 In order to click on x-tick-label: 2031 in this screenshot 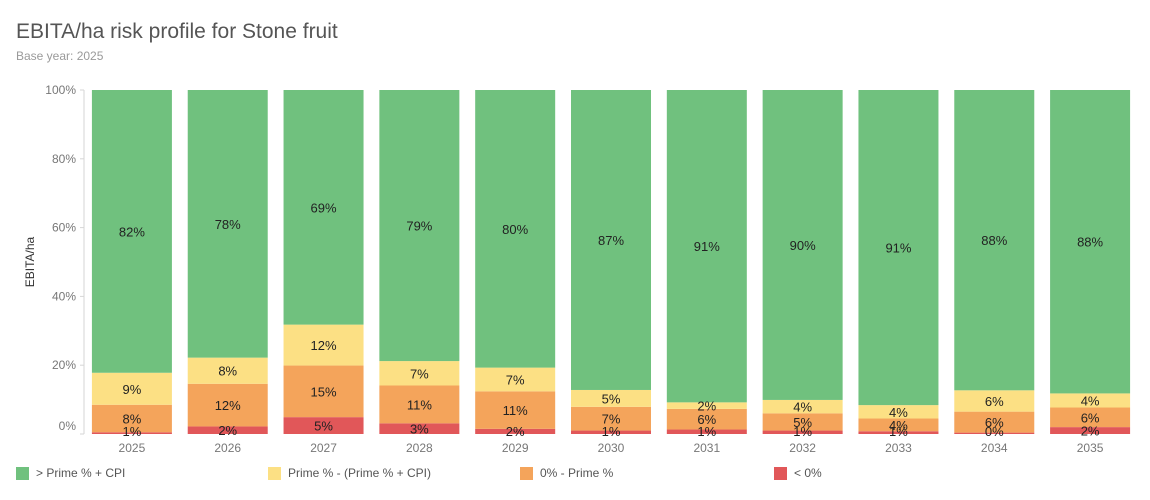, I will do `click(706, 448)`.